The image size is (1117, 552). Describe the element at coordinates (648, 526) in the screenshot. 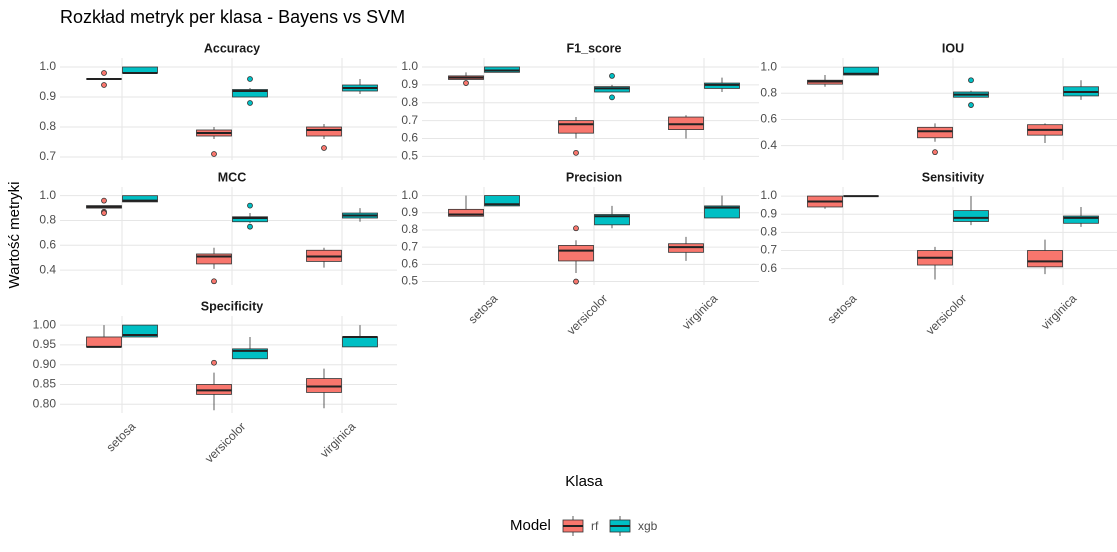

I see `legend-label: xgb` at that location.